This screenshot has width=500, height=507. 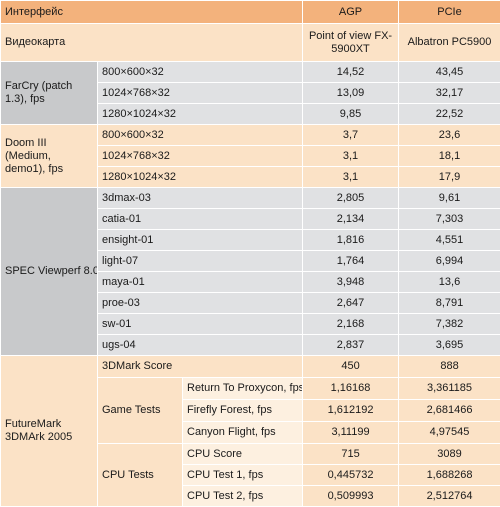 I want to click on agp-value: 2,134, so click(x=351, y=219).